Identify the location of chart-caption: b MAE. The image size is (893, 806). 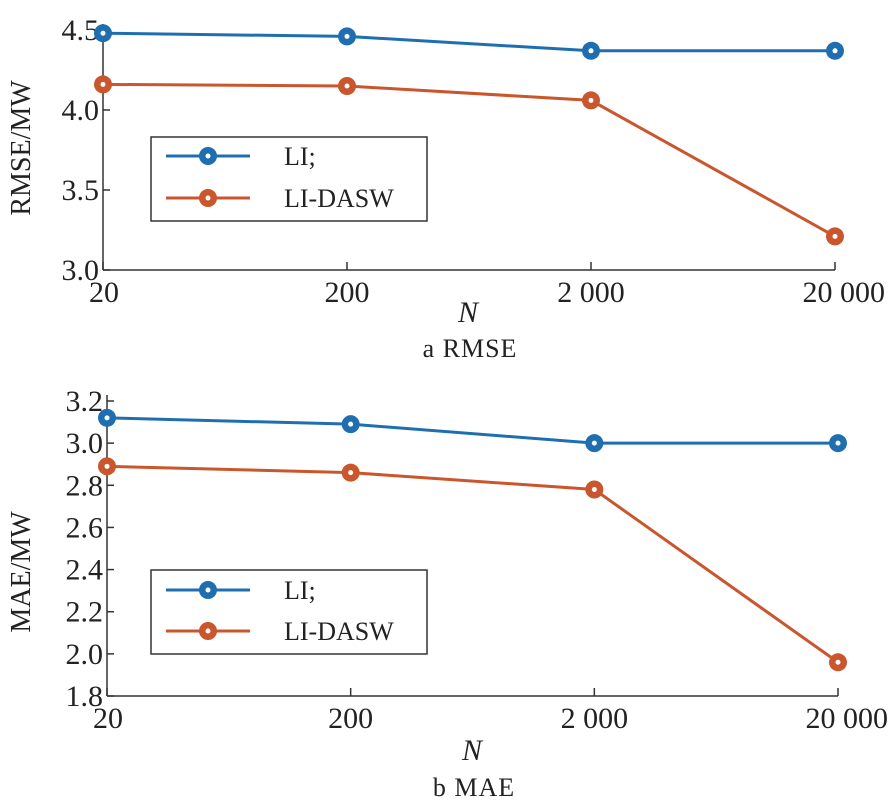
(474, 787).